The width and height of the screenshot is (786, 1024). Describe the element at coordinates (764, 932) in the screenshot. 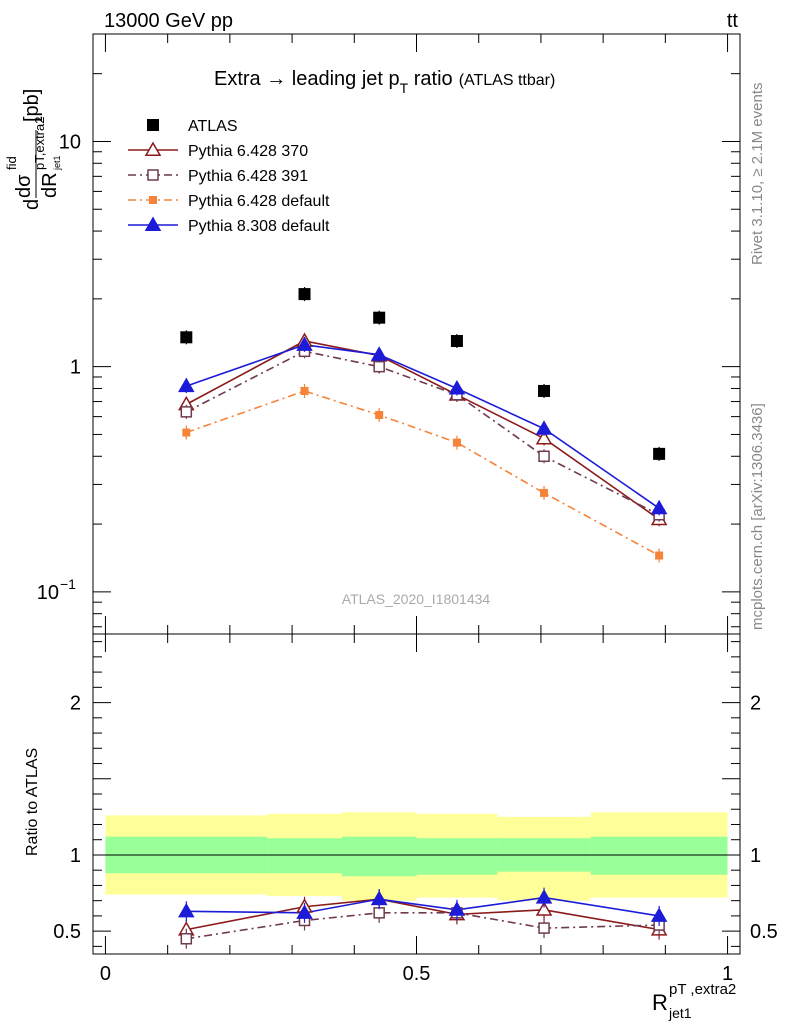

I see `ratio-ytick-label-right: 0.5` at that location.